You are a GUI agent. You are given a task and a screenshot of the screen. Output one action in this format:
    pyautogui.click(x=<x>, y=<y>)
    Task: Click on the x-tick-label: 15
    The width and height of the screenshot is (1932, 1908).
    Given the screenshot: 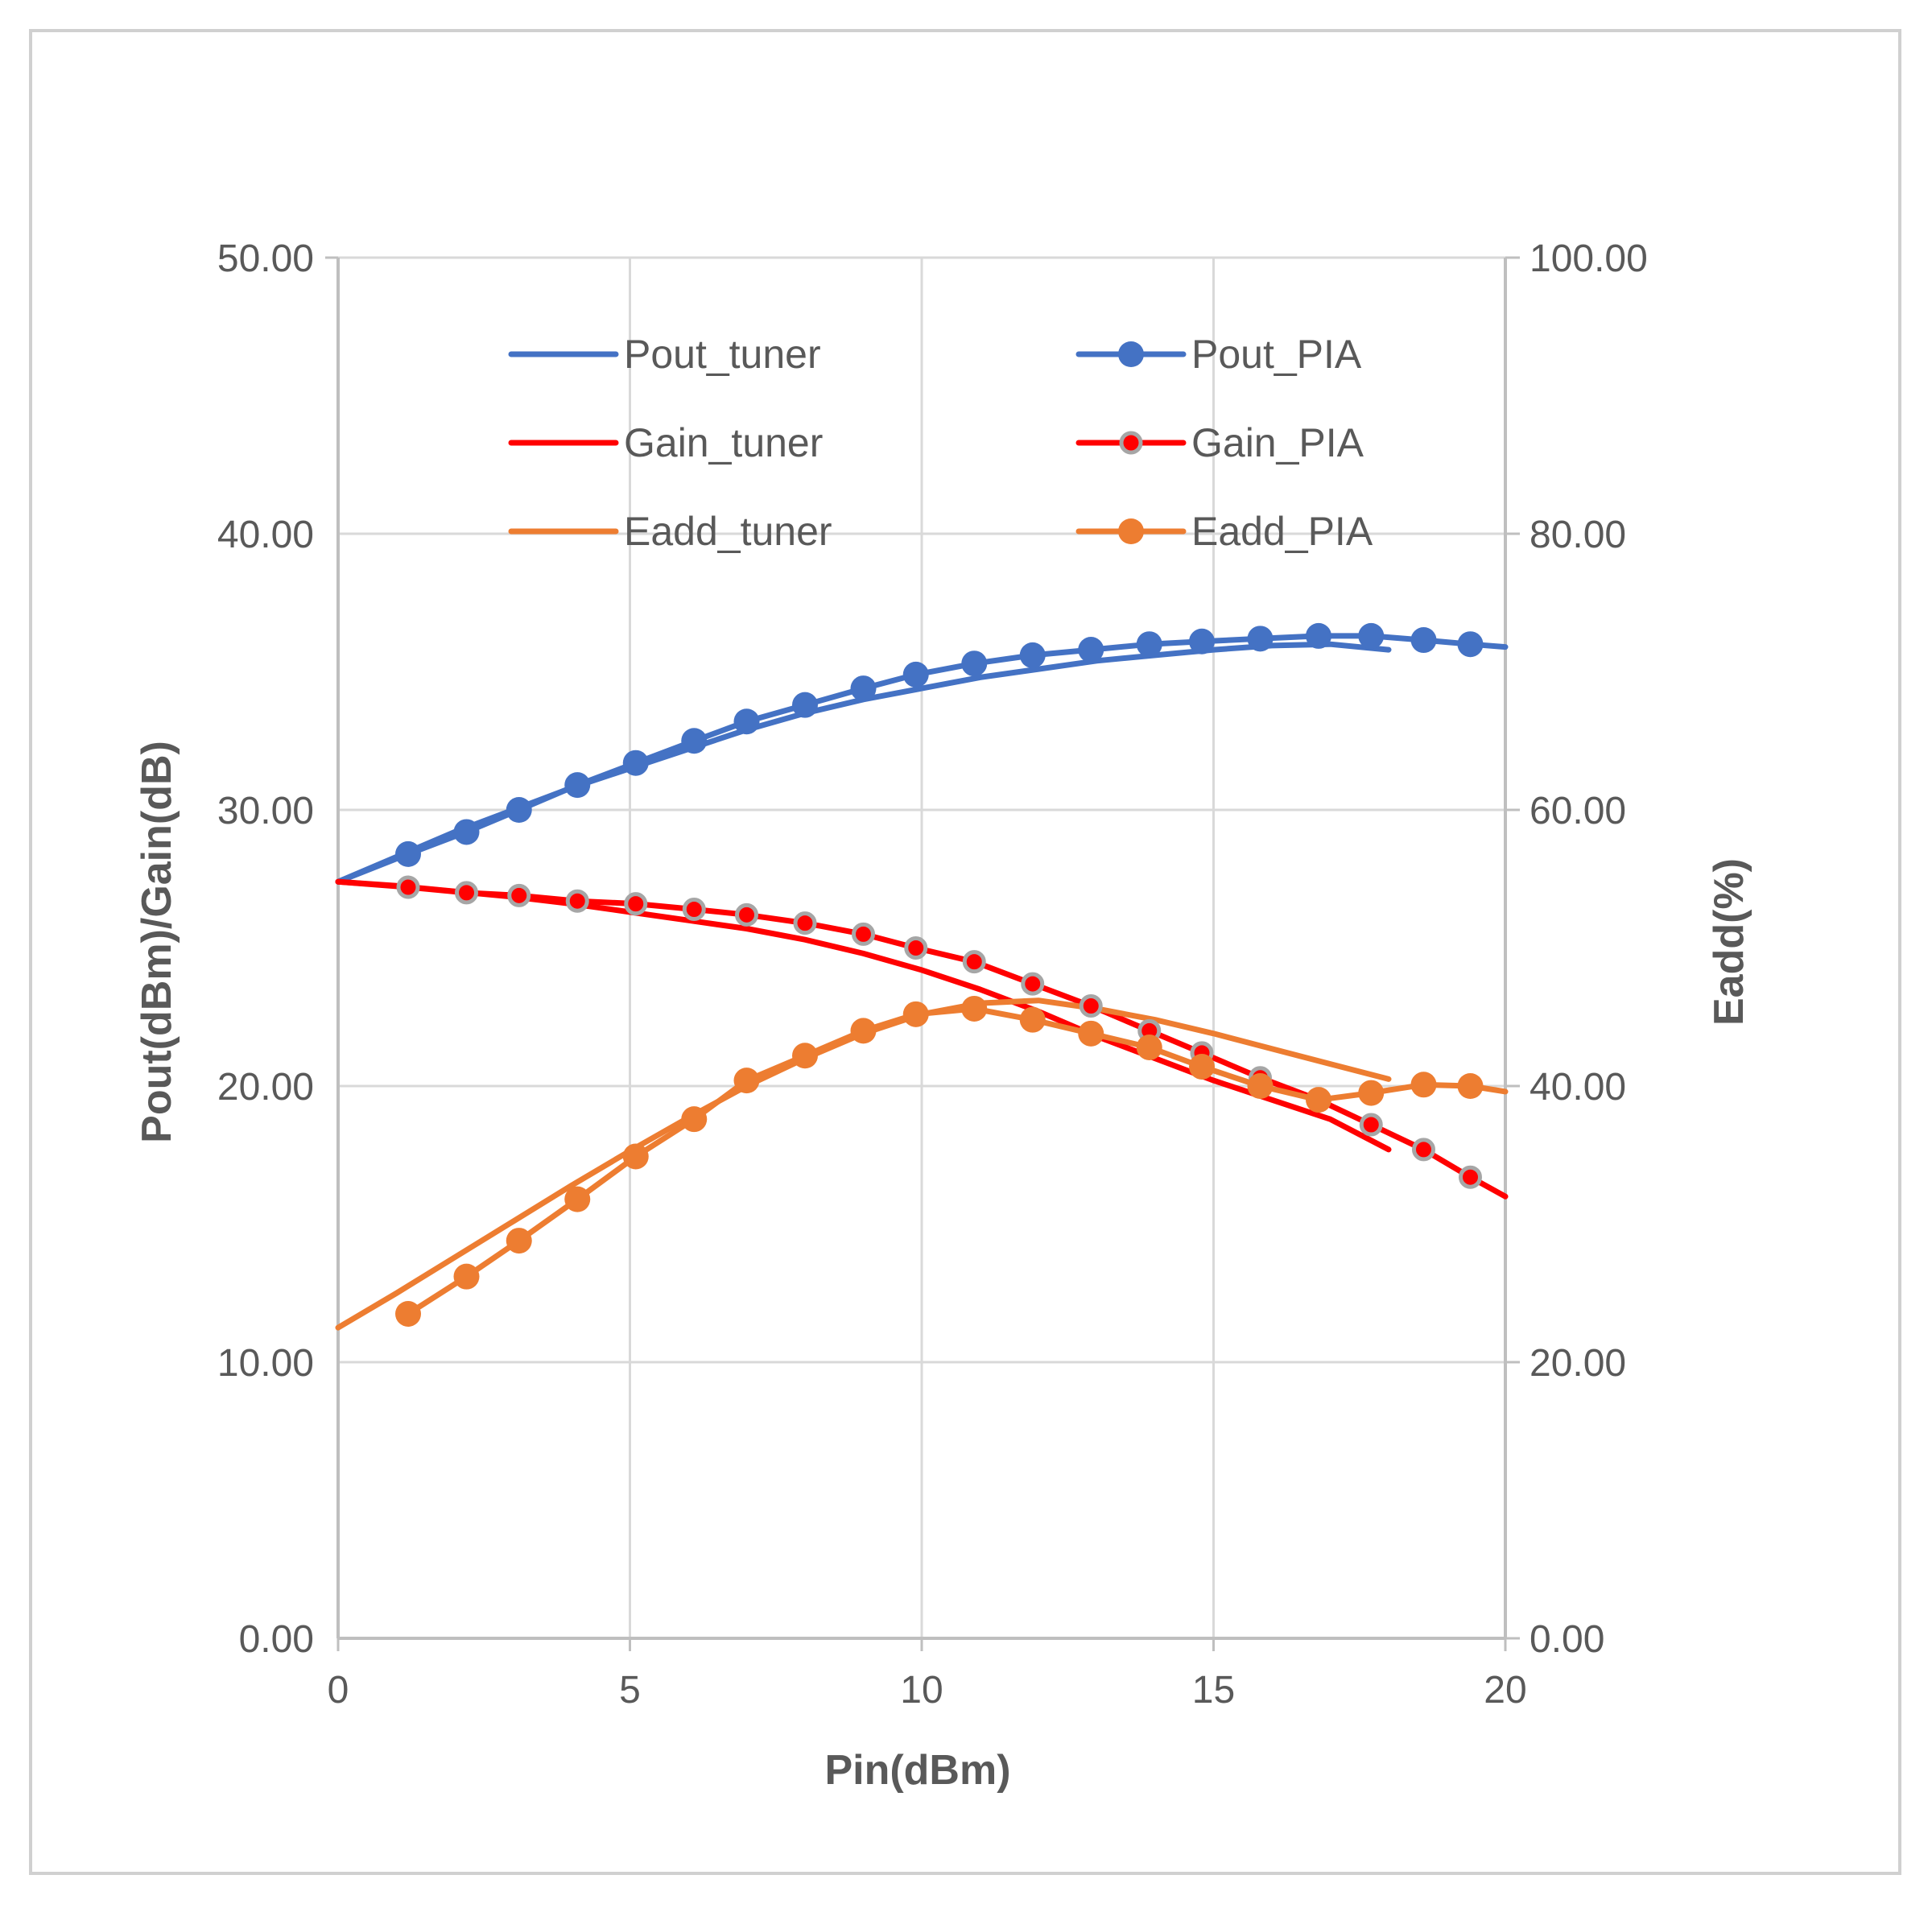 What is the action you would take?
    pyautogui.click(x=1213, y=1690)
    